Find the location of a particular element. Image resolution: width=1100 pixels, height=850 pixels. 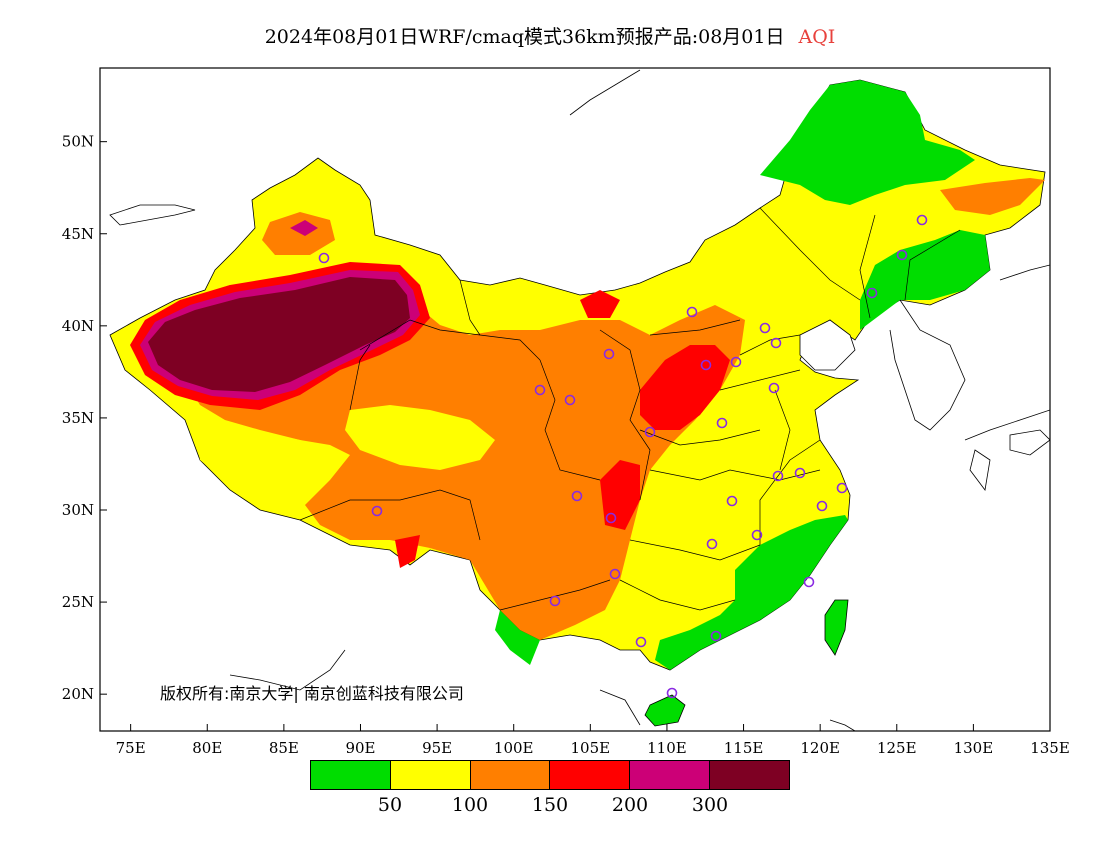

map-title: 2024年08月01日WRF/cmaq模式36km预报产品:08月01日 AQI is located at coordinates (550, 35).